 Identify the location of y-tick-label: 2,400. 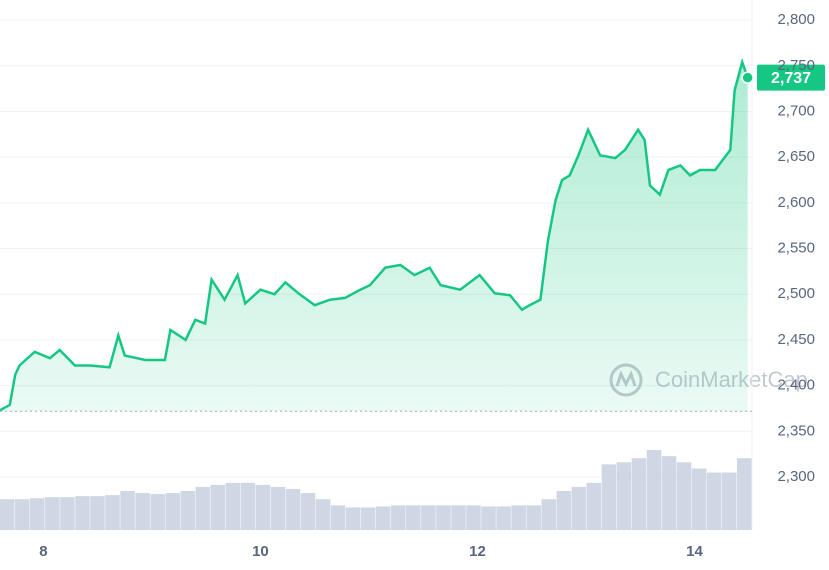
(796, 385).